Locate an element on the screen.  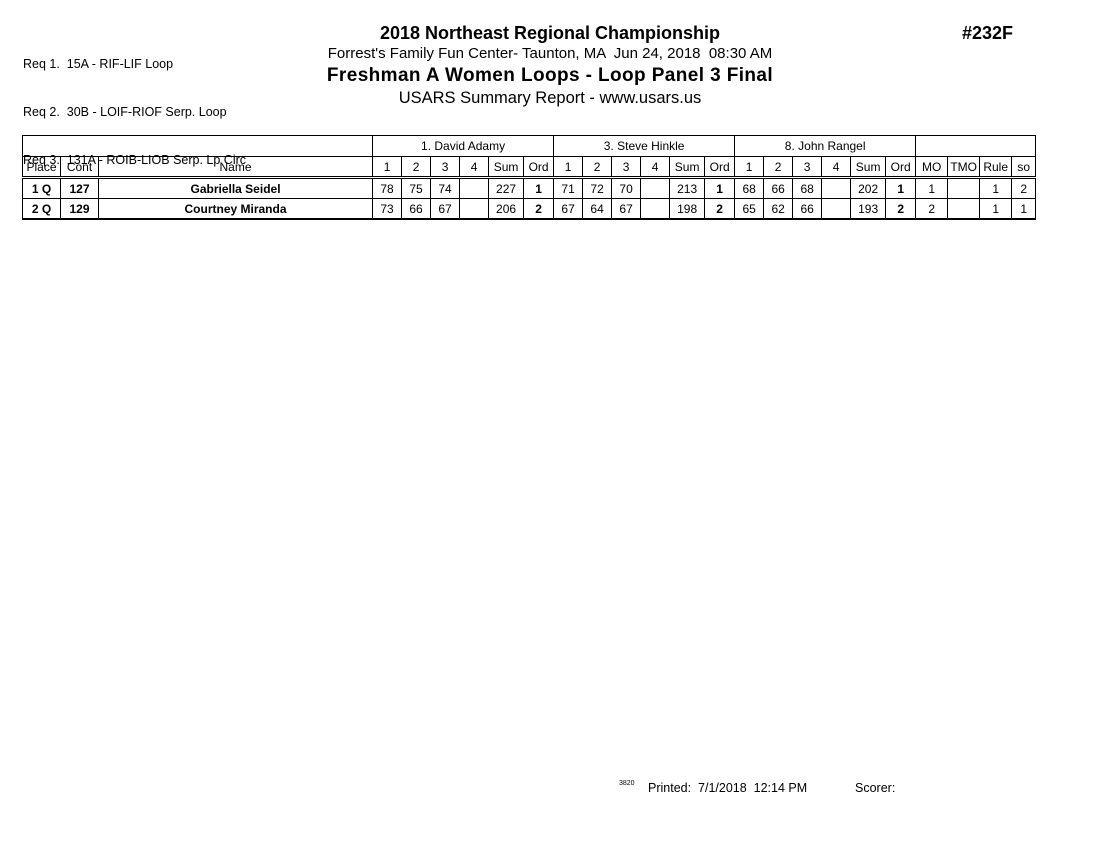
cell-score: 62 is located at coordinates (778, 209).